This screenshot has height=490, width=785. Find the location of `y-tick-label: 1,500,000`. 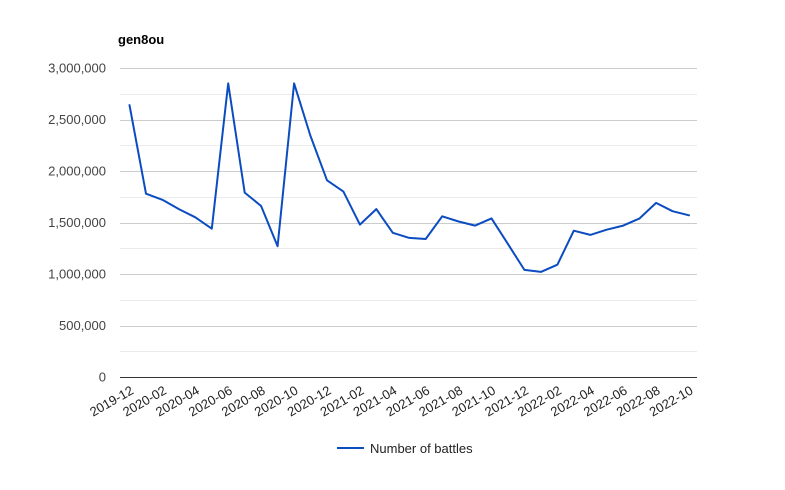

y-tick-label: 1,500,000 is located at coordinates (77, 222).